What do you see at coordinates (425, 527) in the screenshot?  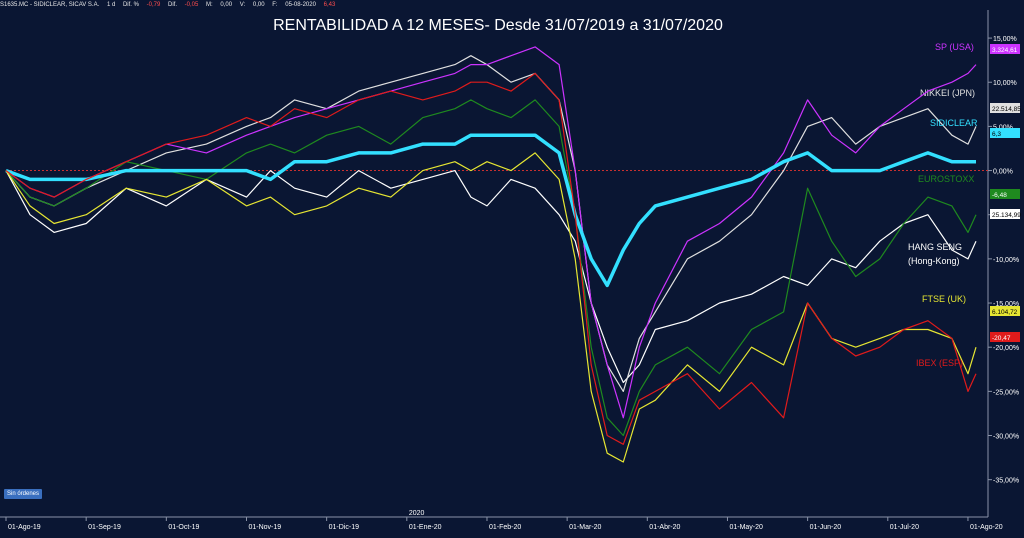 I see `x-tick-label: 01-Ene-20` at bounding box center [425, 527].